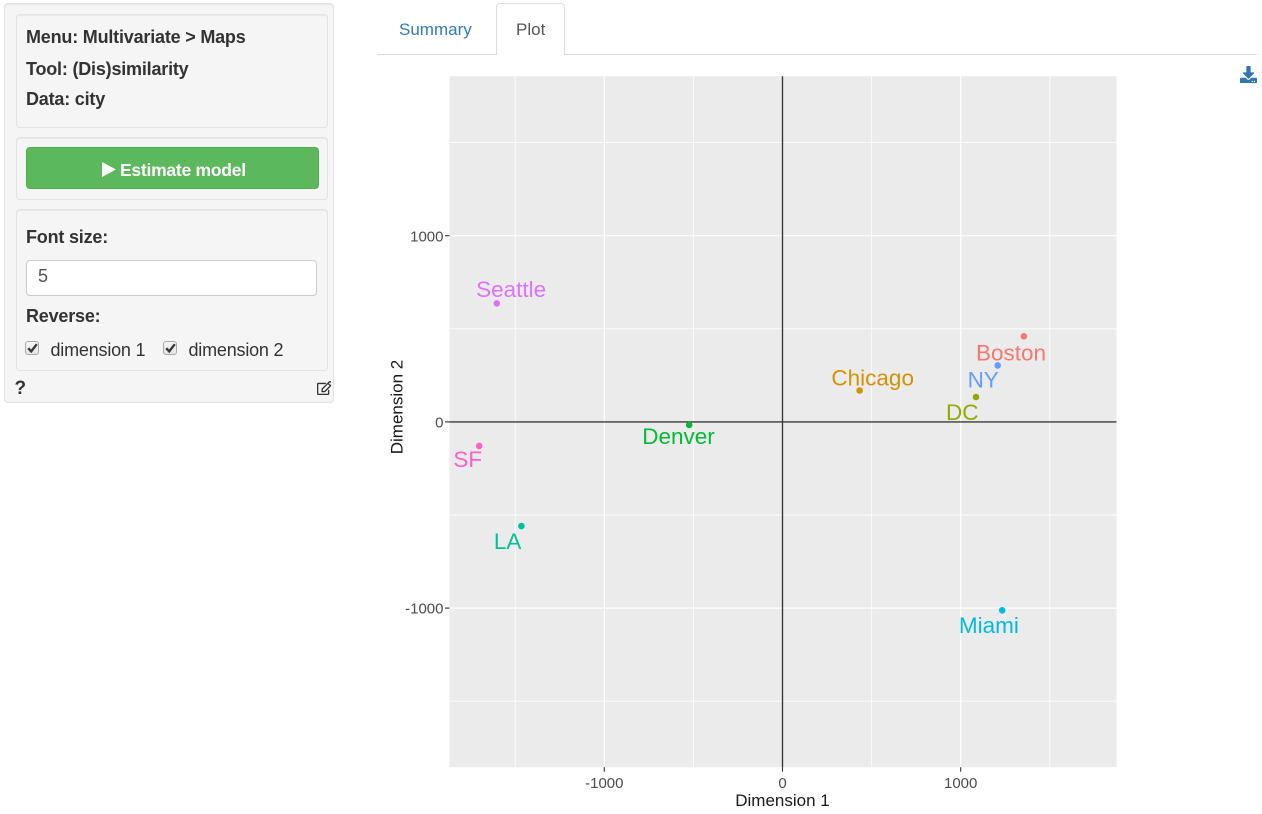 The image size is (1262, 814). Describe the element at coordinates (1011, 353) in the screenshot. I see `svg-text: Boston` at that location.